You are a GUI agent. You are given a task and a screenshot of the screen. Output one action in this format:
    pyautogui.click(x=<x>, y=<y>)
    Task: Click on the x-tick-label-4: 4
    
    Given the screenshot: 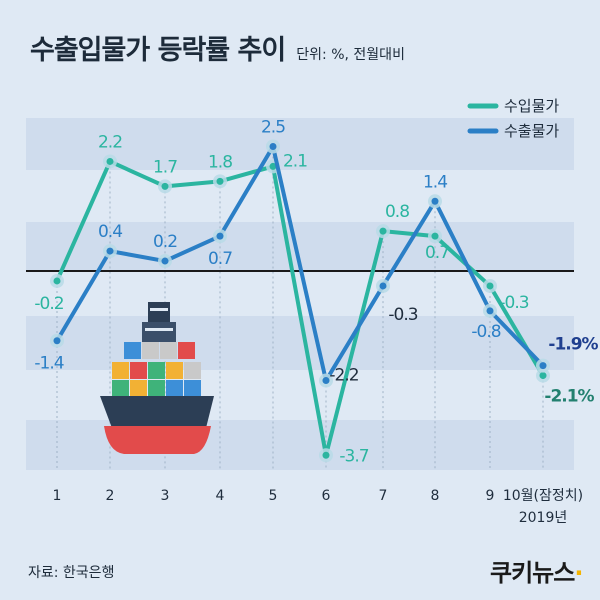 What is the action you would take?
    pyautogui.click(x=220, y=496)
    